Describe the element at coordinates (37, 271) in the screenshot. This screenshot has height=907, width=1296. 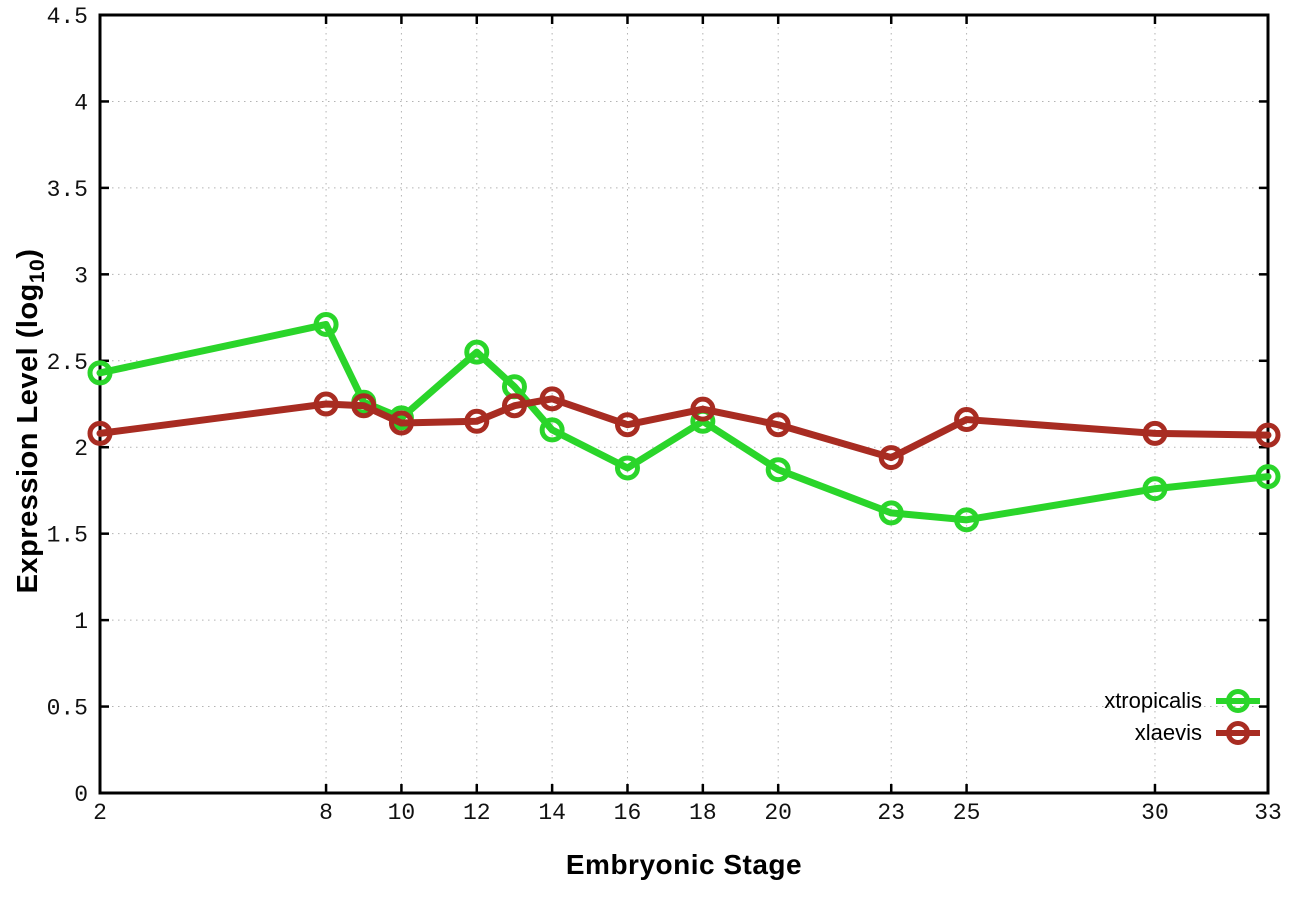
I see `y-axis-title-subscript: 10` at that location.